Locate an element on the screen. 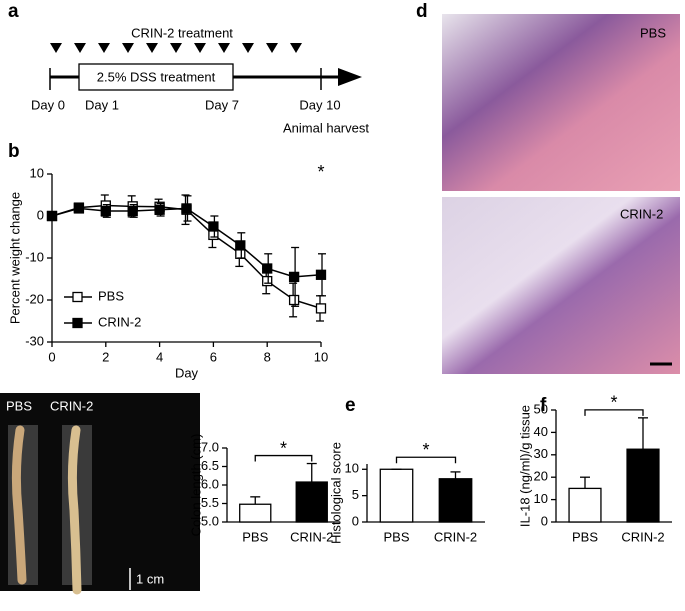 This screenshot has height=611, width=685. day-label: Day 10 is located at coordinates (319, 104).